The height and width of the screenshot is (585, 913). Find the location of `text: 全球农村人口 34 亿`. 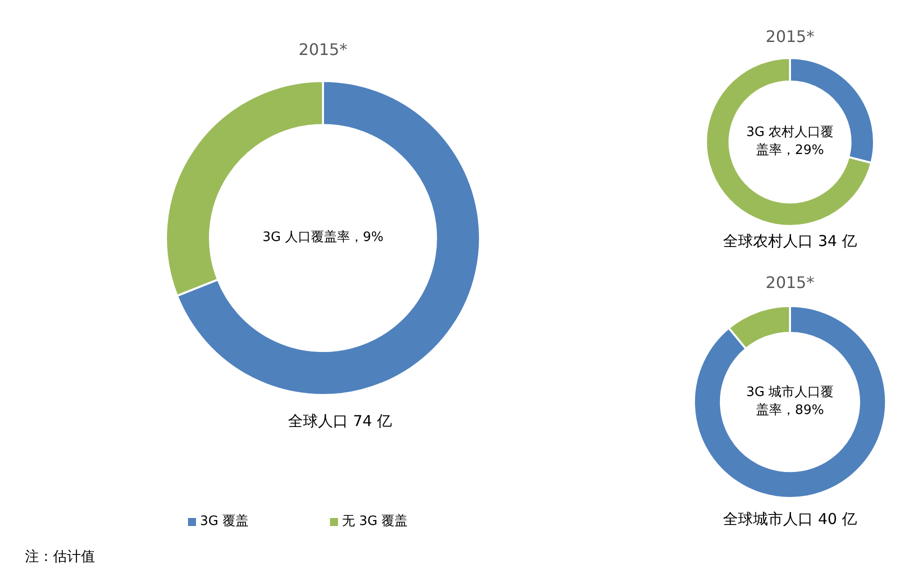

text: 全球农村人口 34 亿 is located at coordinates (790, 241).